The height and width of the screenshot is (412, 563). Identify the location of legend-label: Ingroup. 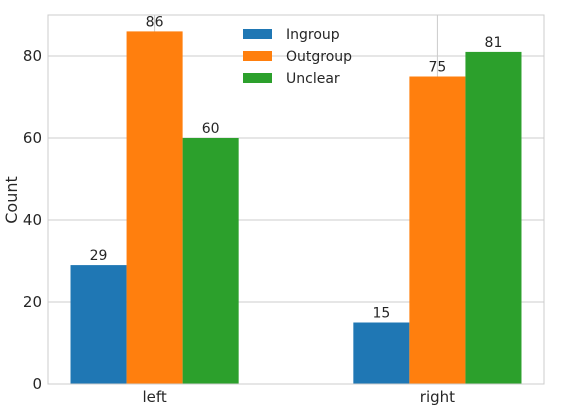
(313, 35).